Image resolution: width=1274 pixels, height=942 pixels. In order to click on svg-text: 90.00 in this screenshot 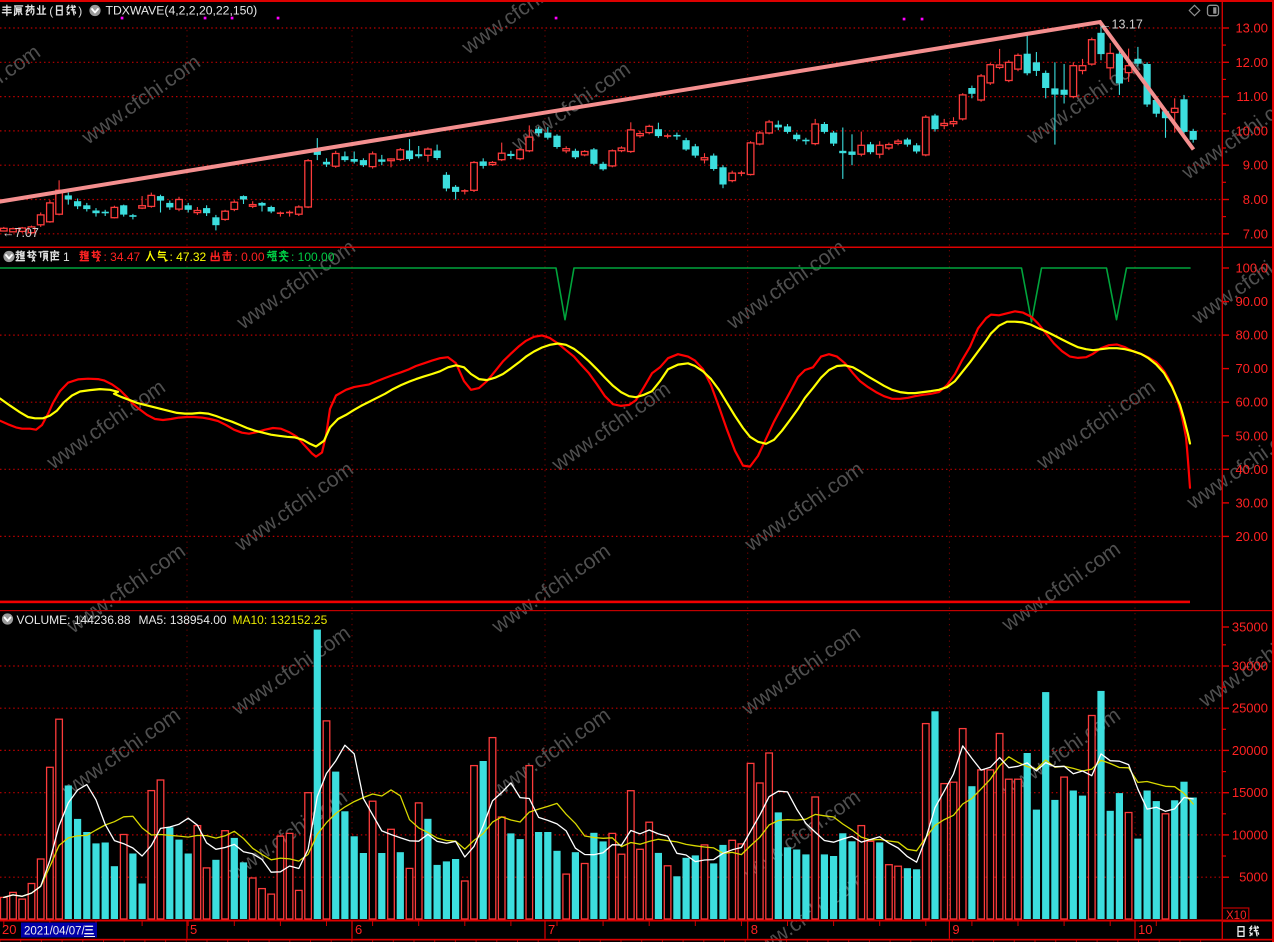, I will do `click(1251, 301)`.